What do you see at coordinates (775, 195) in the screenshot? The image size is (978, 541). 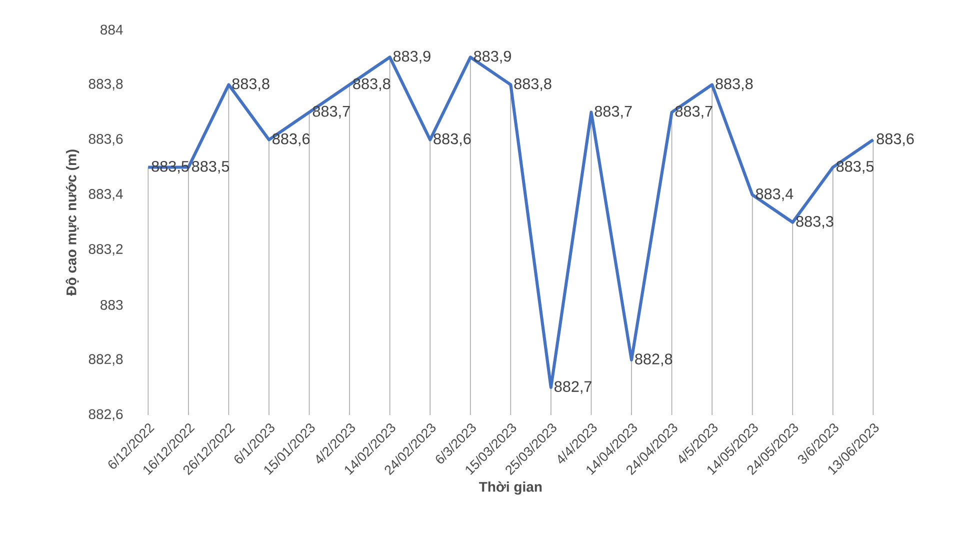 I see `data-label: 883,4` at bounding box center [775, 195].